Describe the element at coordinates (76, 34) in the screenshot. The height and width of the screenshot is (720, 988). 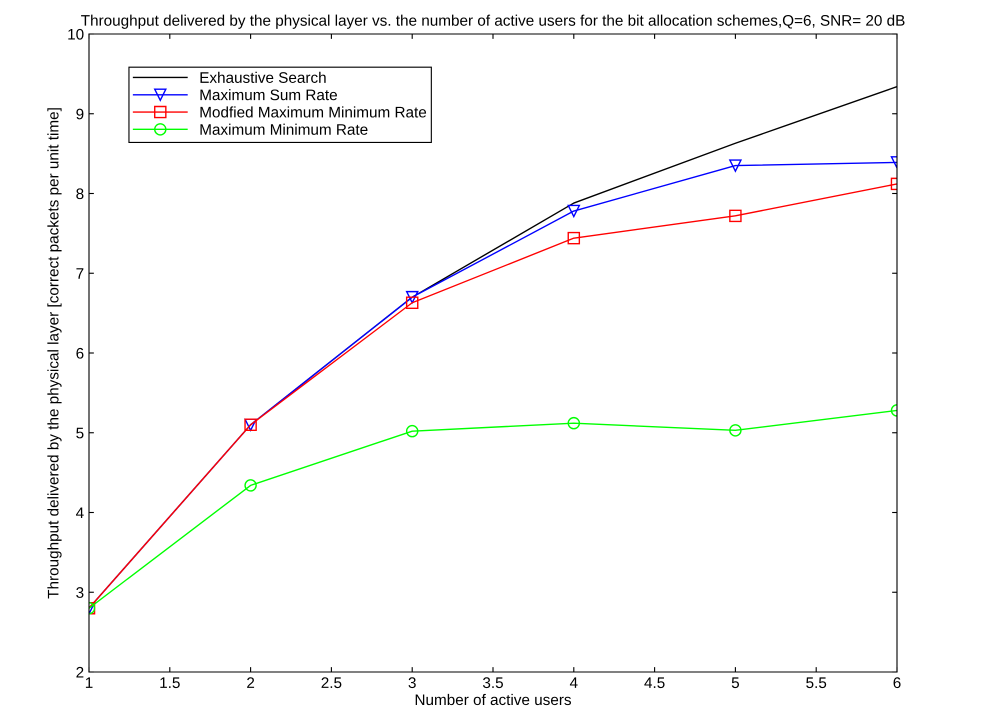
I see `y-tick-label: 10` at that location.